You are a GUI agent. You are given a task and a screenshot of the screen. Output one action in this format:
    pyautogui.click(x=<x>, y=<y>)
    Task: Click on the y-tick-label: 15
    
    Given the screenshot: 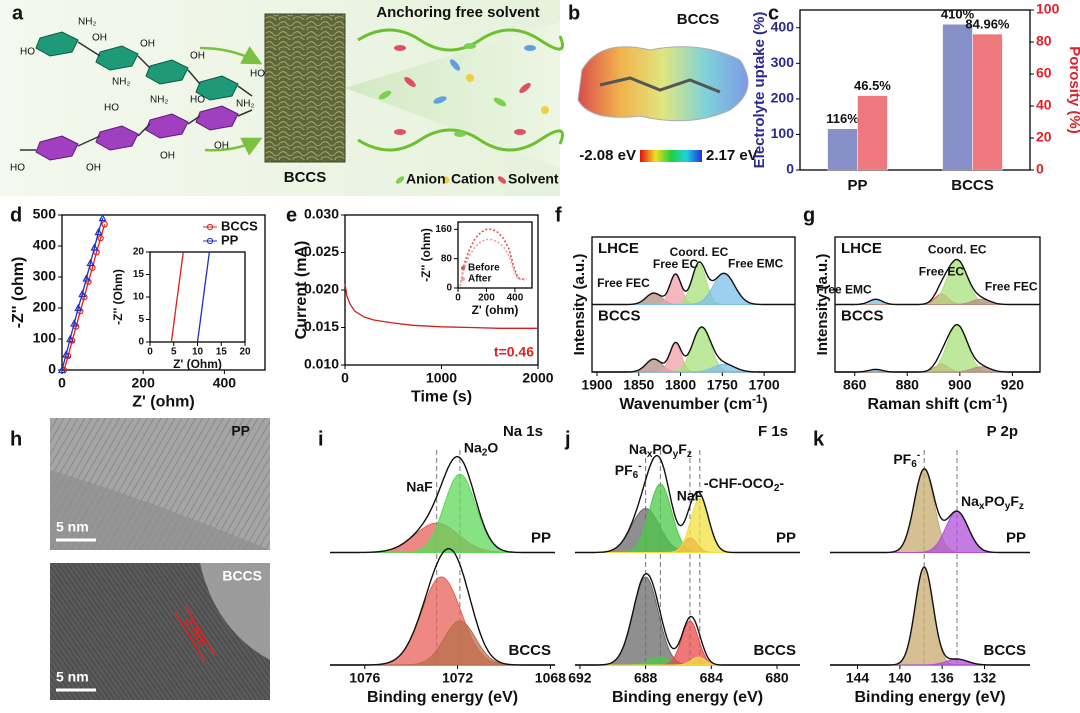 What is the action you would take?
    pyautogui.click(x=139, y=274)
    